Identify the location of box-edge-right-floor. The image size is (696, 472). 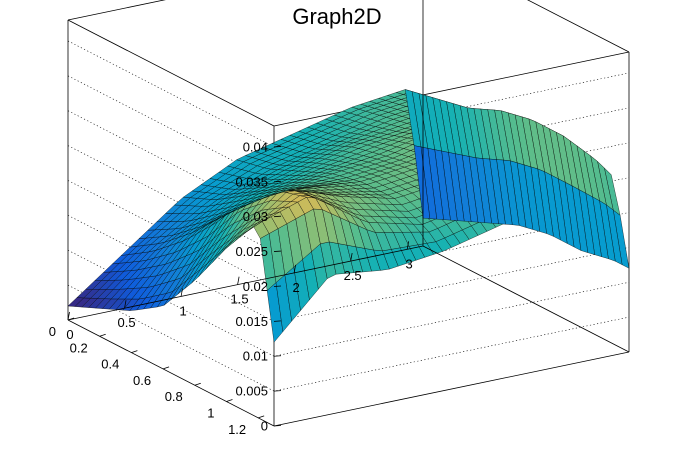
(526, 299).